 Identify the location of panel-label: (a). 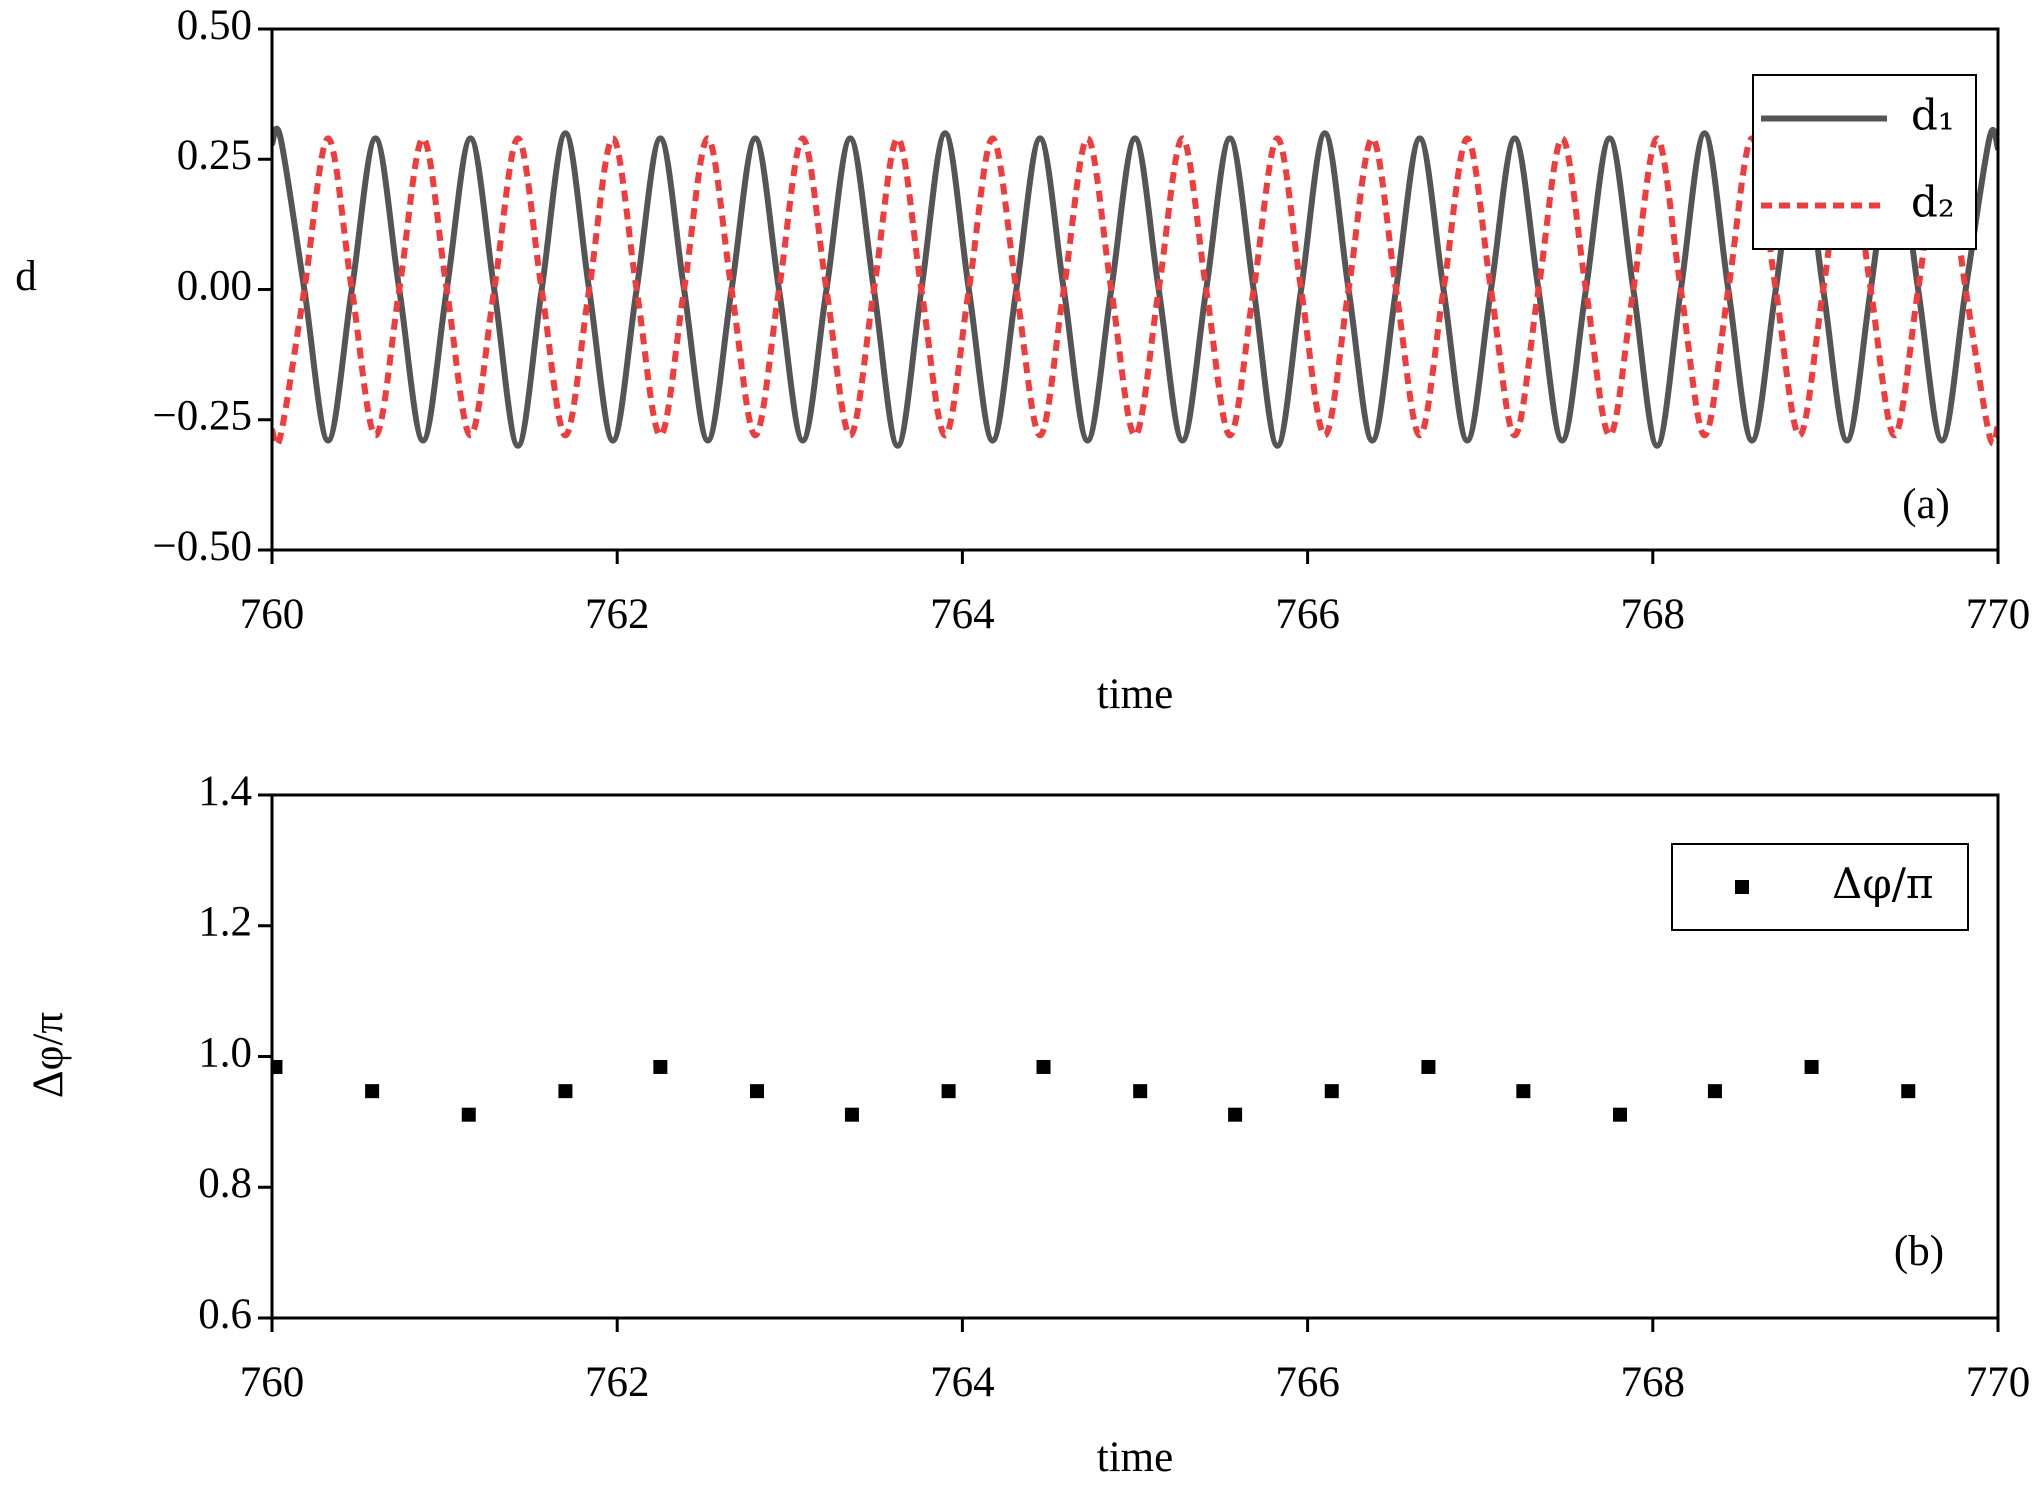
(1926, 504).